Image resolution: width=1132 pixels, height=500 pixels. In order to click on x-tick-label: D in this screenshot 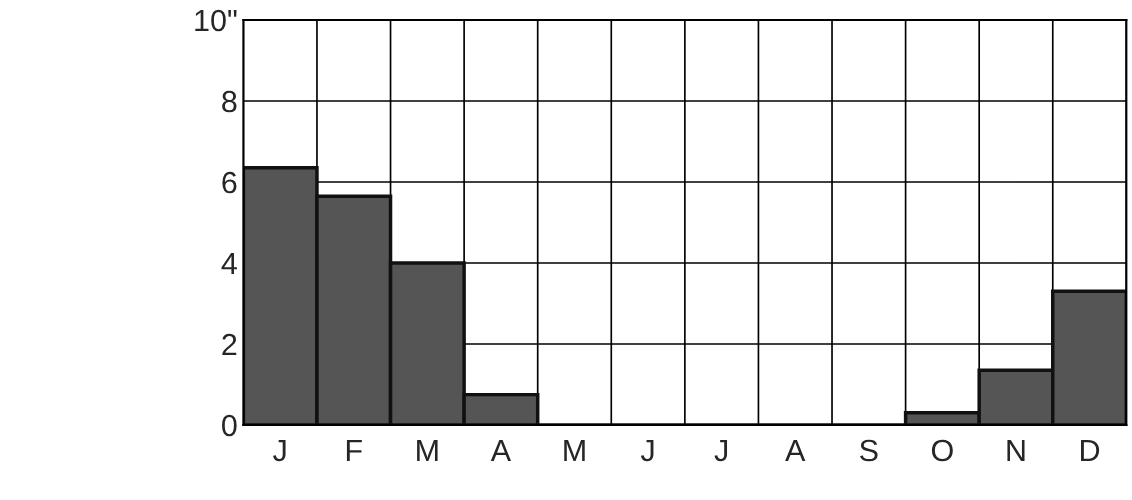, I will do `click(1090, 451)`.